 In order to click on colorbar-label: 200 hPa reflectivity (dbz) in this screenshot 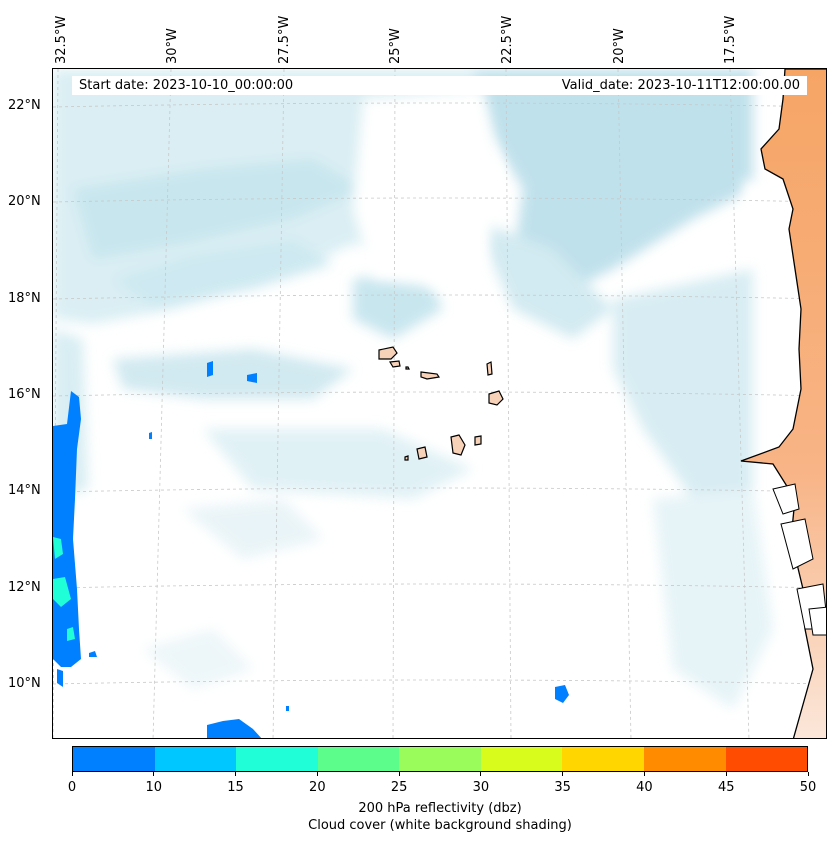, I will do `click(440, 808)`.